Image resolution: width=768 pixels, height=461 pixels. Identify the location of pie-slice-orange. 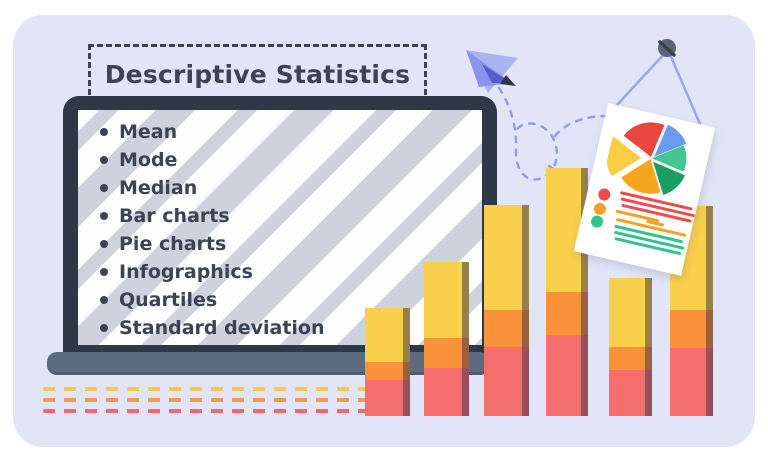
(641, 176).